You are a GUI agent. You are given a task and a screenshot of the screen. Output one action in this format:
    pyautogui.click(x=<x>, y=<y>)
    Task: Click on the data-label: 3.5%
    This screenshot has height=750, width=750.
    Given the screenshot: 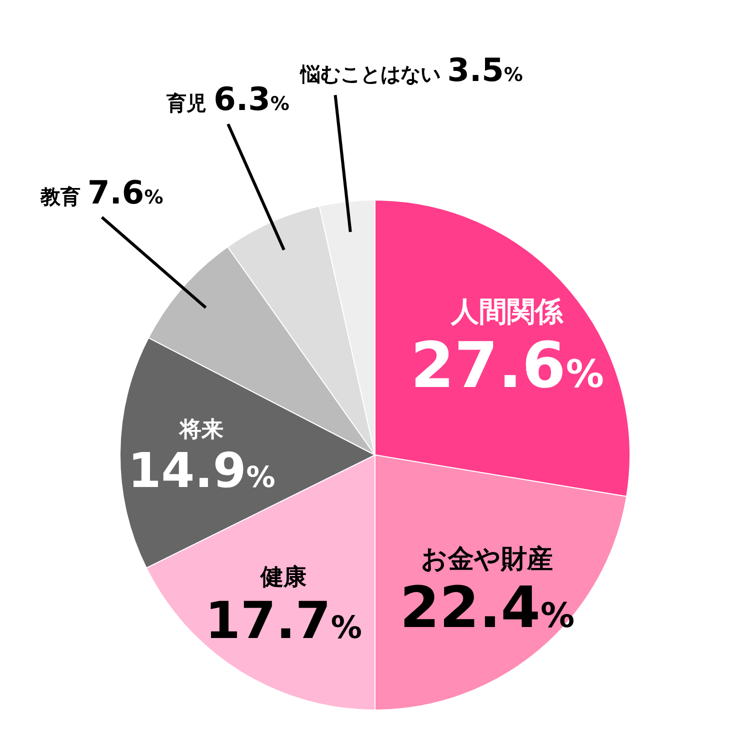 What is the action you would take?
    pyautogui.click(x=485, y=70)
    